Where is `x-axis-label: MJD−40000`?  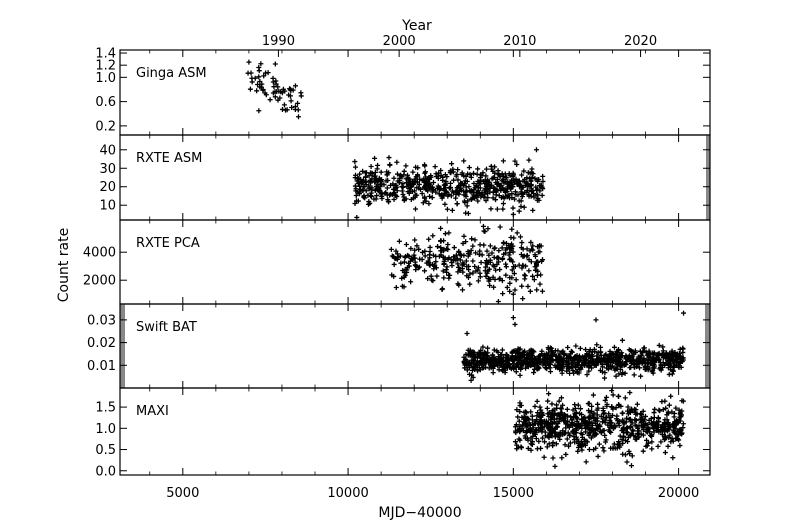 x-axis-label: MJD−40000 is located at coordinates (419, 513).